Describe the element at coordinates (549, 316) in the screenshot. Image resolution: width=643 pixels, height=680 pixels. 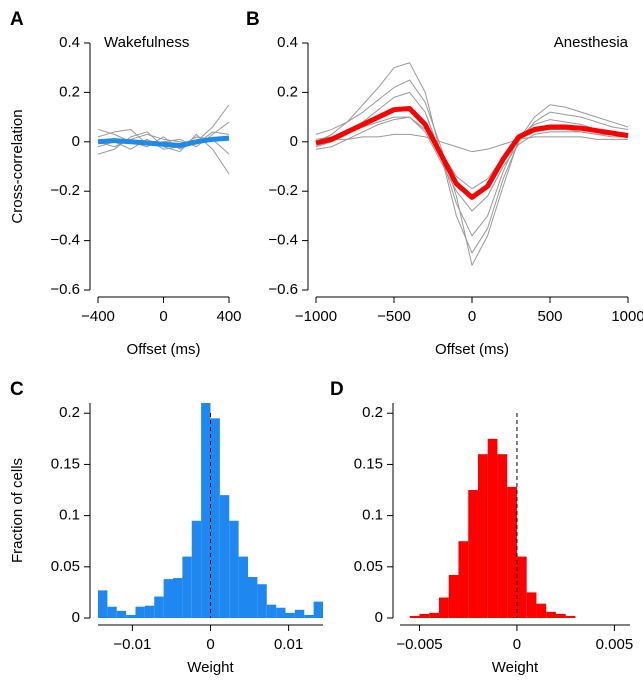
I see `x-tick-label: 500` at that location.